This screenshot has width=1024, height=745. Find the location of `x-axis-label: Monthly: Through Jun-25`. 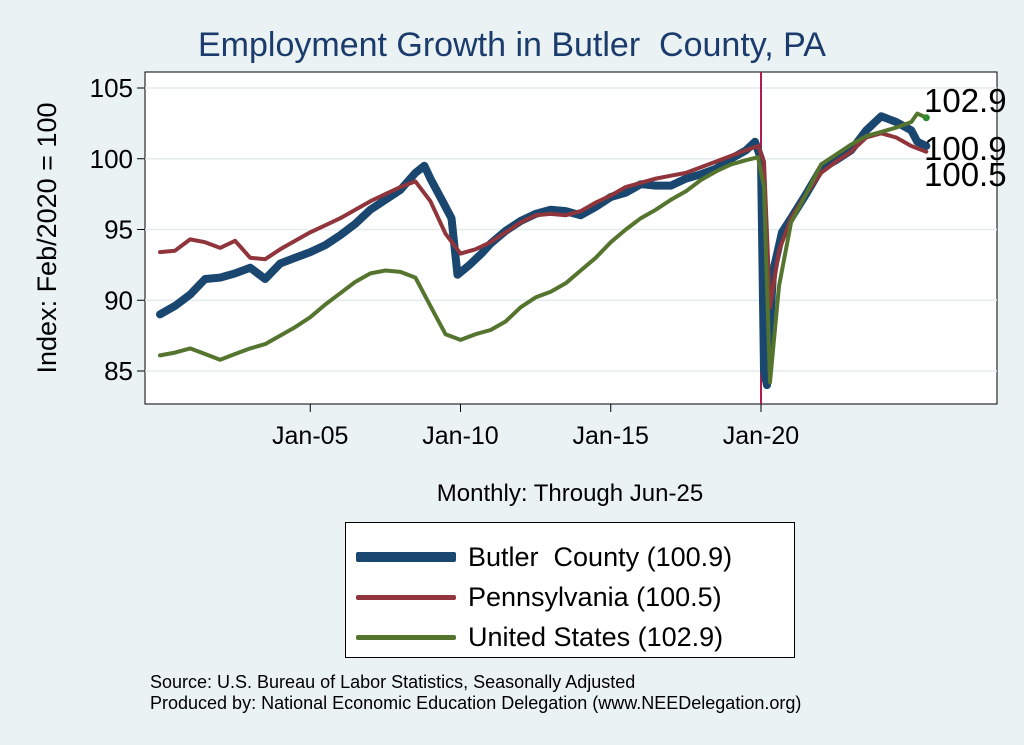

x-axis-label: Monthly: Through Jun-25 is located at coordinates (570, 493).